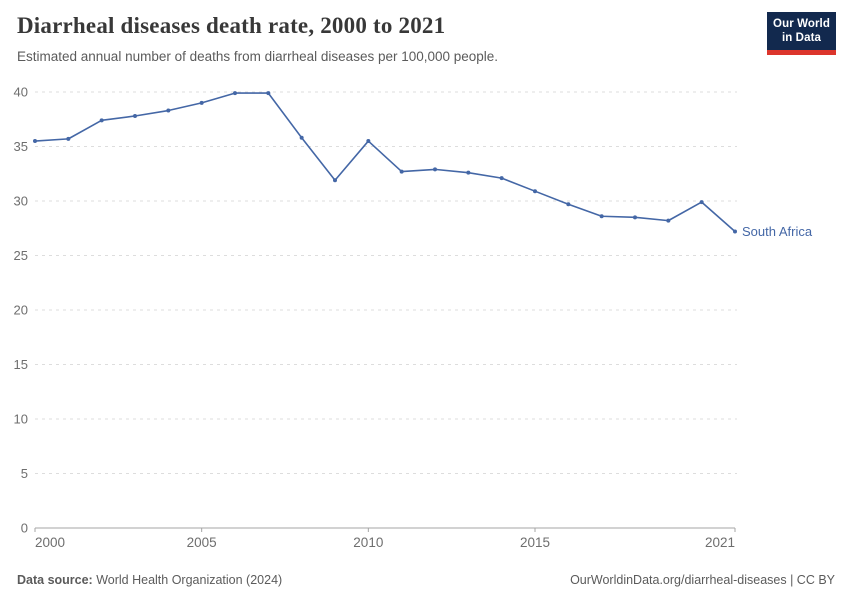  What do you see at coordinates (21, 364) in the screenshot?
I see `y-tick-label-15: 15` at bounding box center [21, 364].